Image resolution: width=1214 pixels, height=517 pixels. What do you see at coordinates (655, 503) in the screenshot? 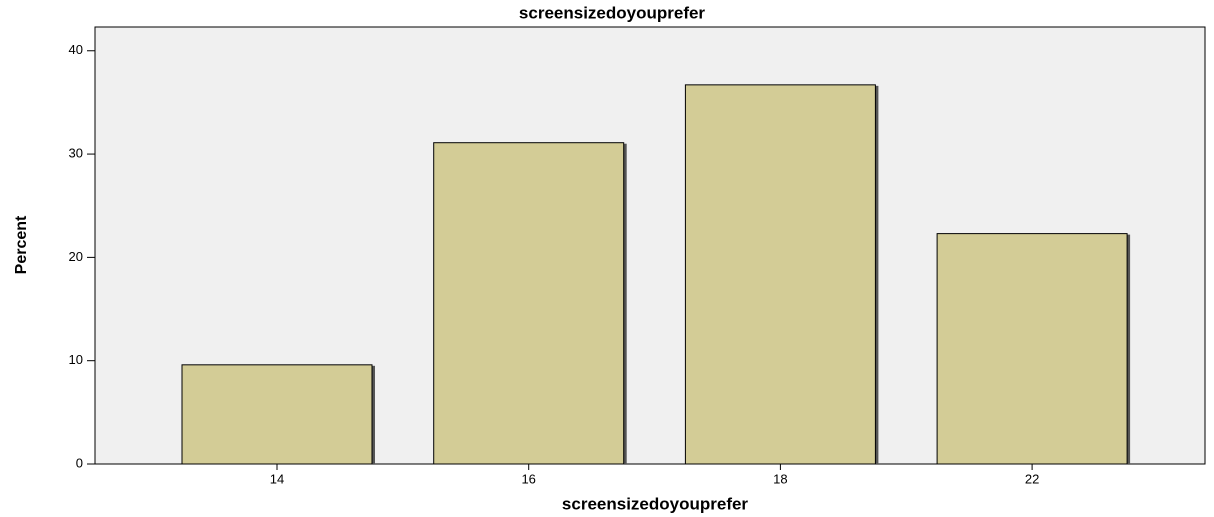
I see `x-axis-label: screensizedoyouprefer` at bounding box center [655, 503].